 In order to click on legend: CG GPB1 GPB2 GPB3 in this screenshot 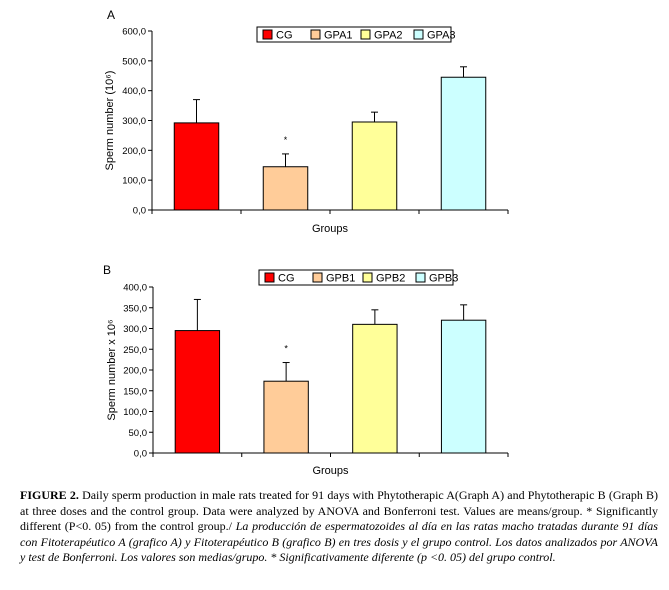, I will do `click(358, 277)`.